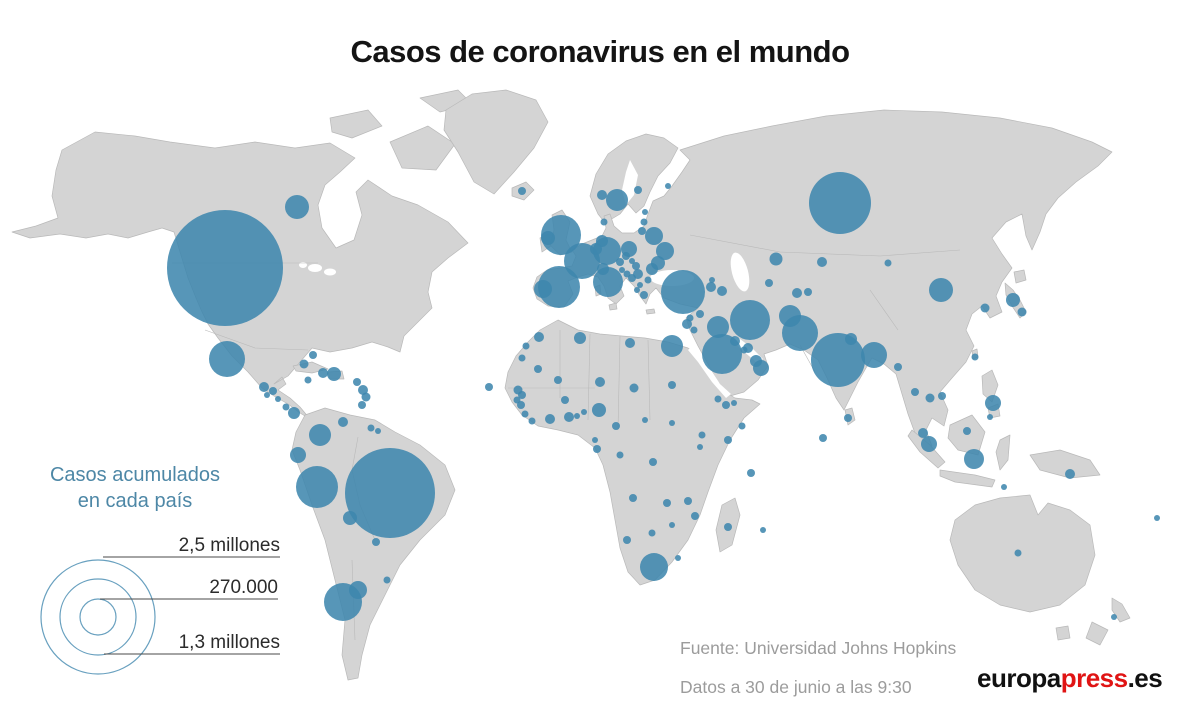 The width and height of the screenshot is (1200, 718). I want to click on case-bubble-mauritania, so click(522, 358).